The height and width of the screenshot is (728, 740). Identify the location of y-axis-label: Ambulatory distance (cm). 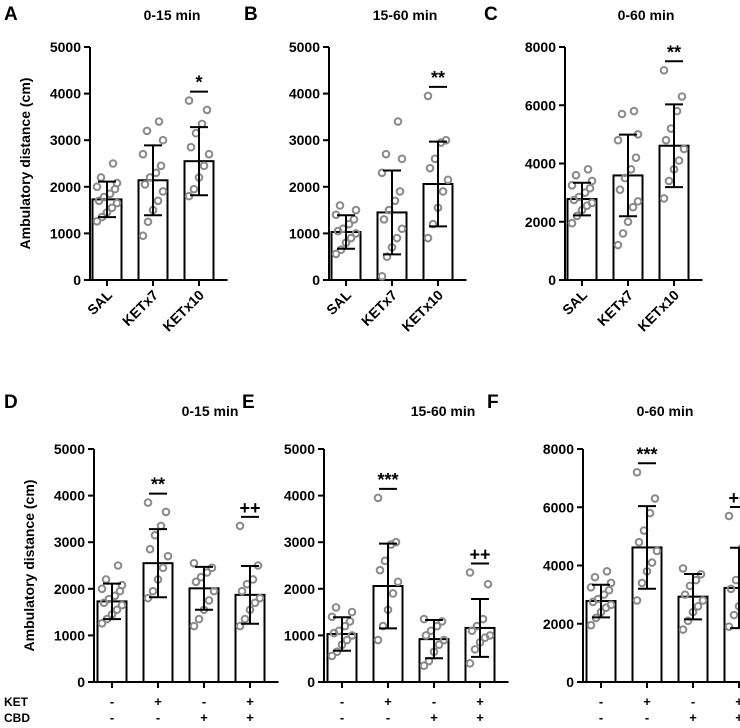
(29, 566).